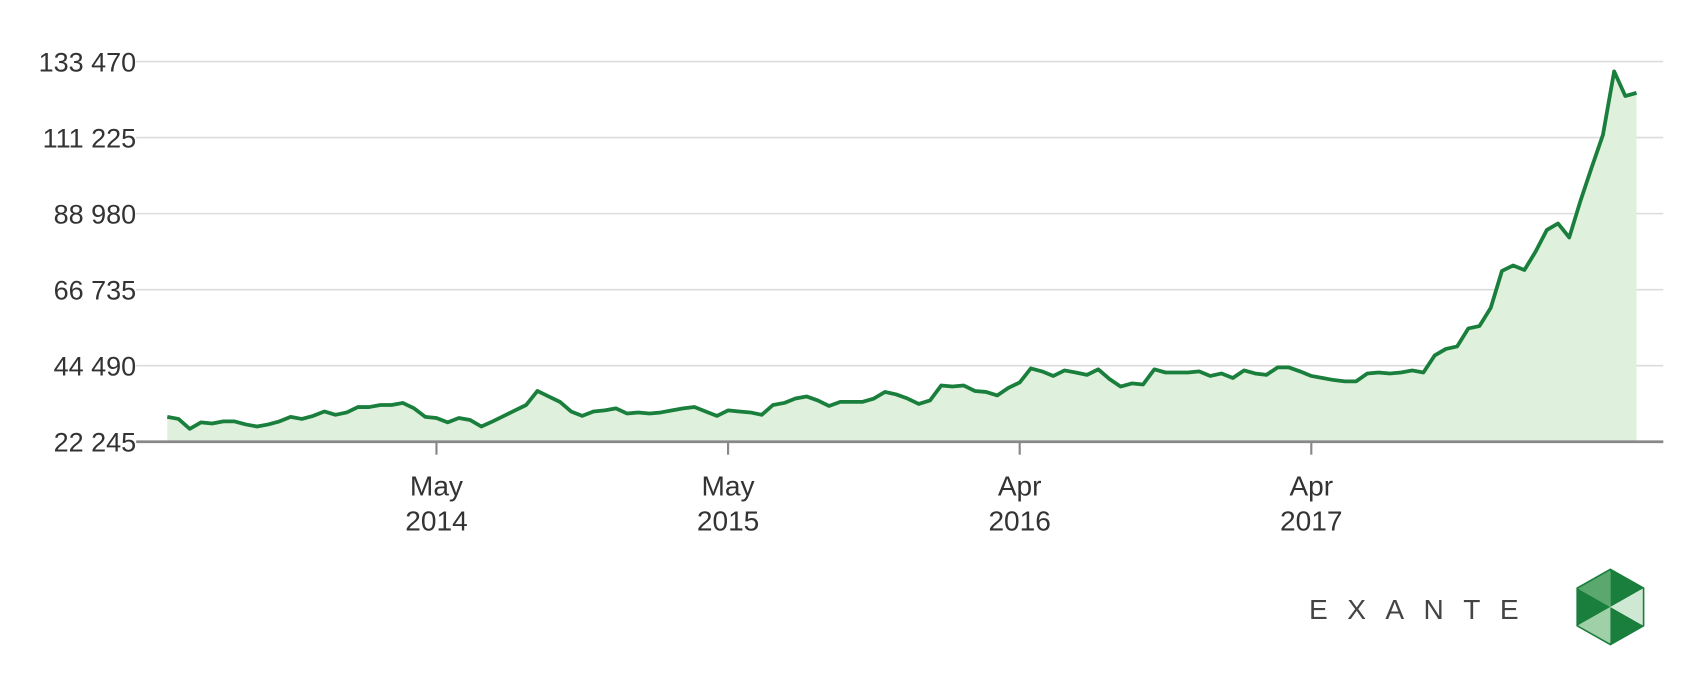 This screenshot has height=675, width=1685. I want to click on y-tick-label: 88 980, so click(95, 214).